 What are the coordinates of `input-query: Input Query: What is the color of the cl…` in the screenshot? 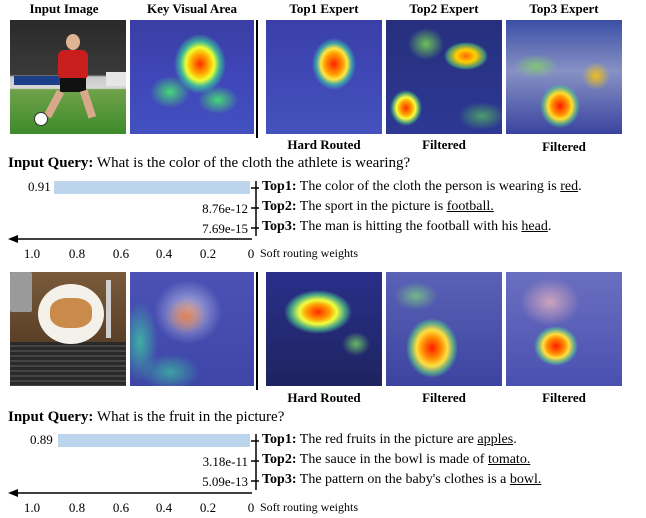 It's located at (209, 163).